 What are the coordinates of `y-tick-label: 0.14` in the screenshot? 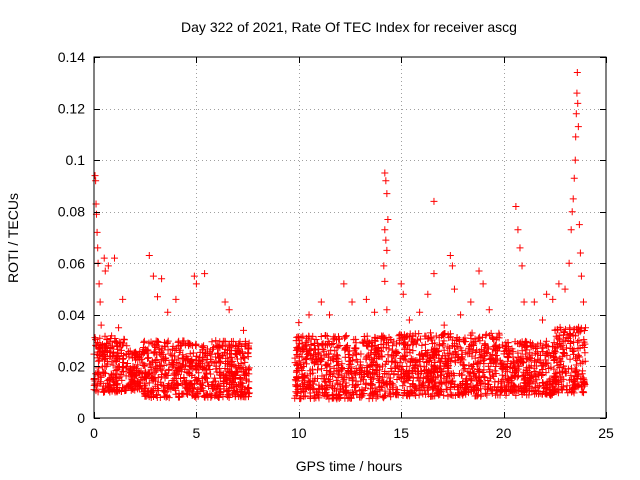 It's located at (71, 57).